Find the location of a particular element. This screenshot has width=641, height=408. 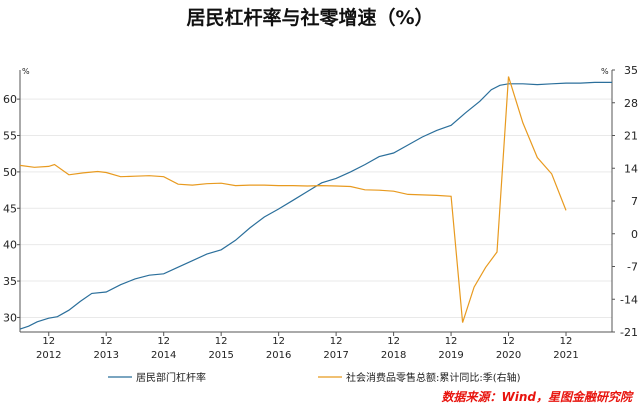

legend-label-leverage: 居民部门杠杆率 is located at coordinates (171, 377).